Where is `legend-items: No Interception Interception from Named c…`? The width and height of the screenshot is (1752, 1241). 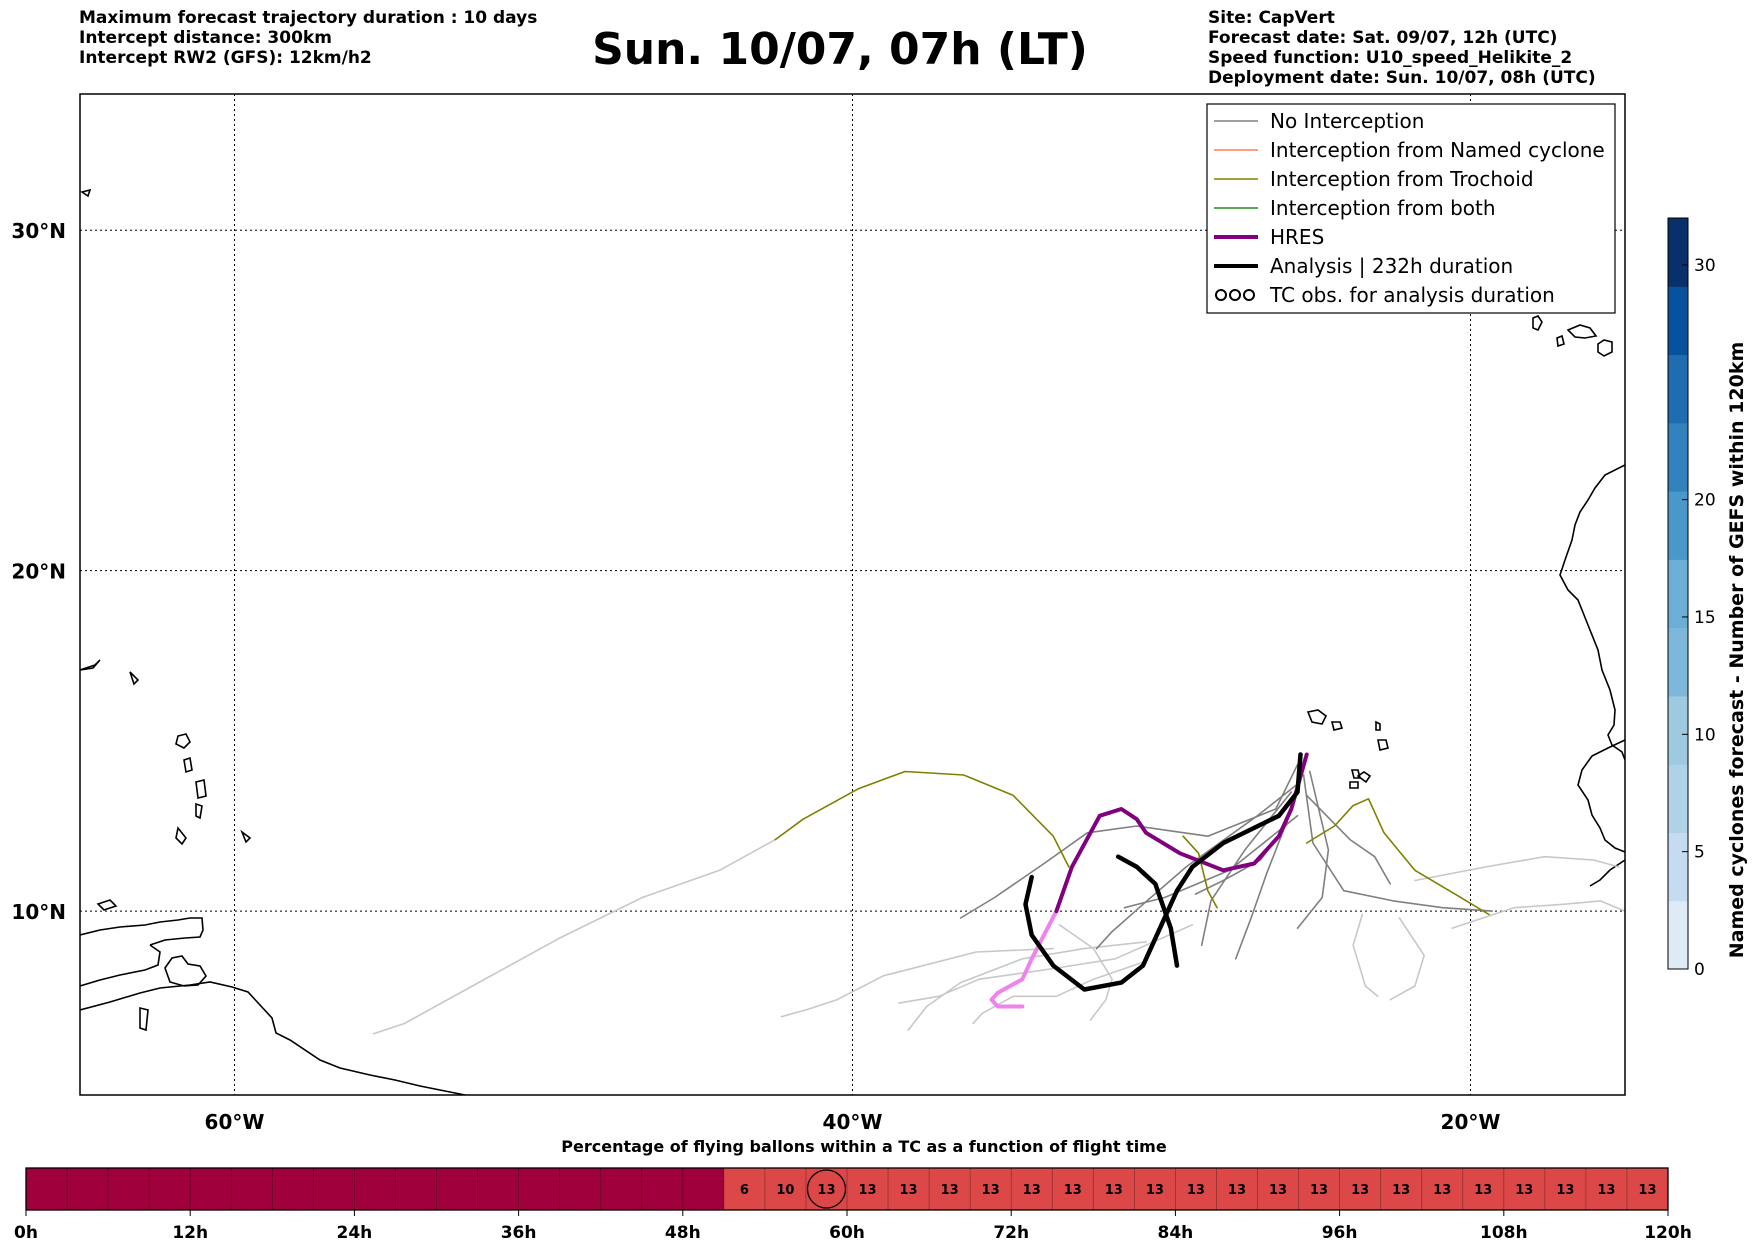
legend-items: No Interception Interception from Named c… is located at coordinates (1409, 208).